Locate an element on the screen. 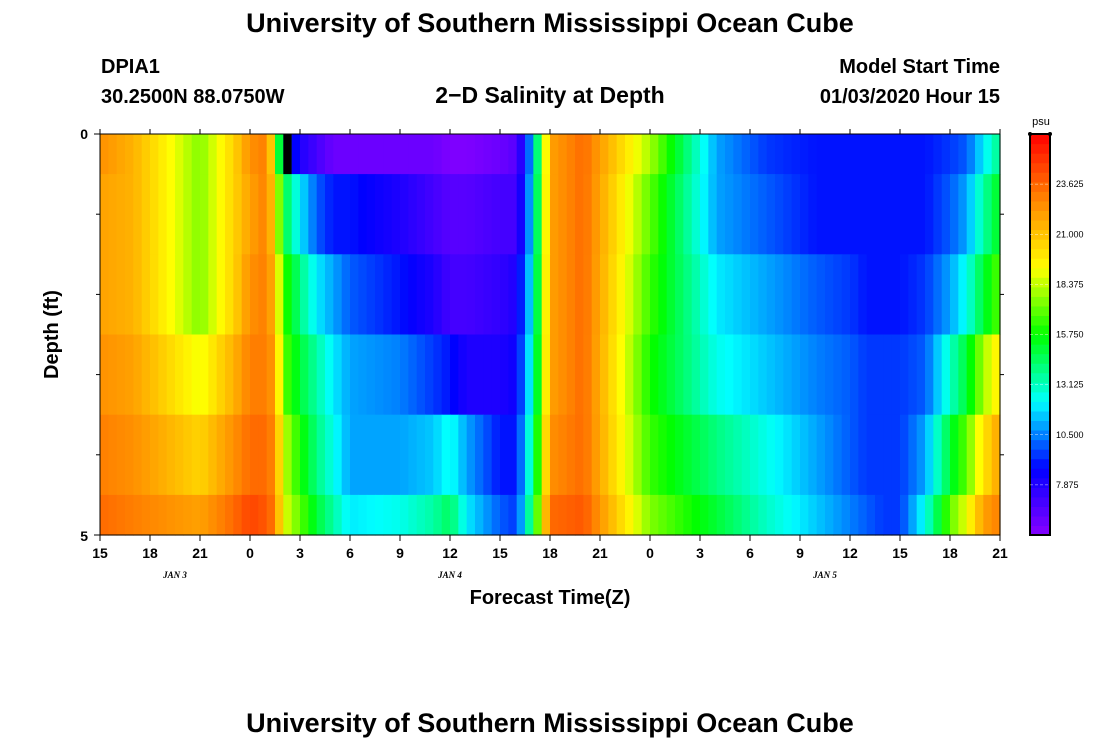 This screenshot has width=1100, height=750. x-tick-label: 12 is located at coordinates (850, 553).